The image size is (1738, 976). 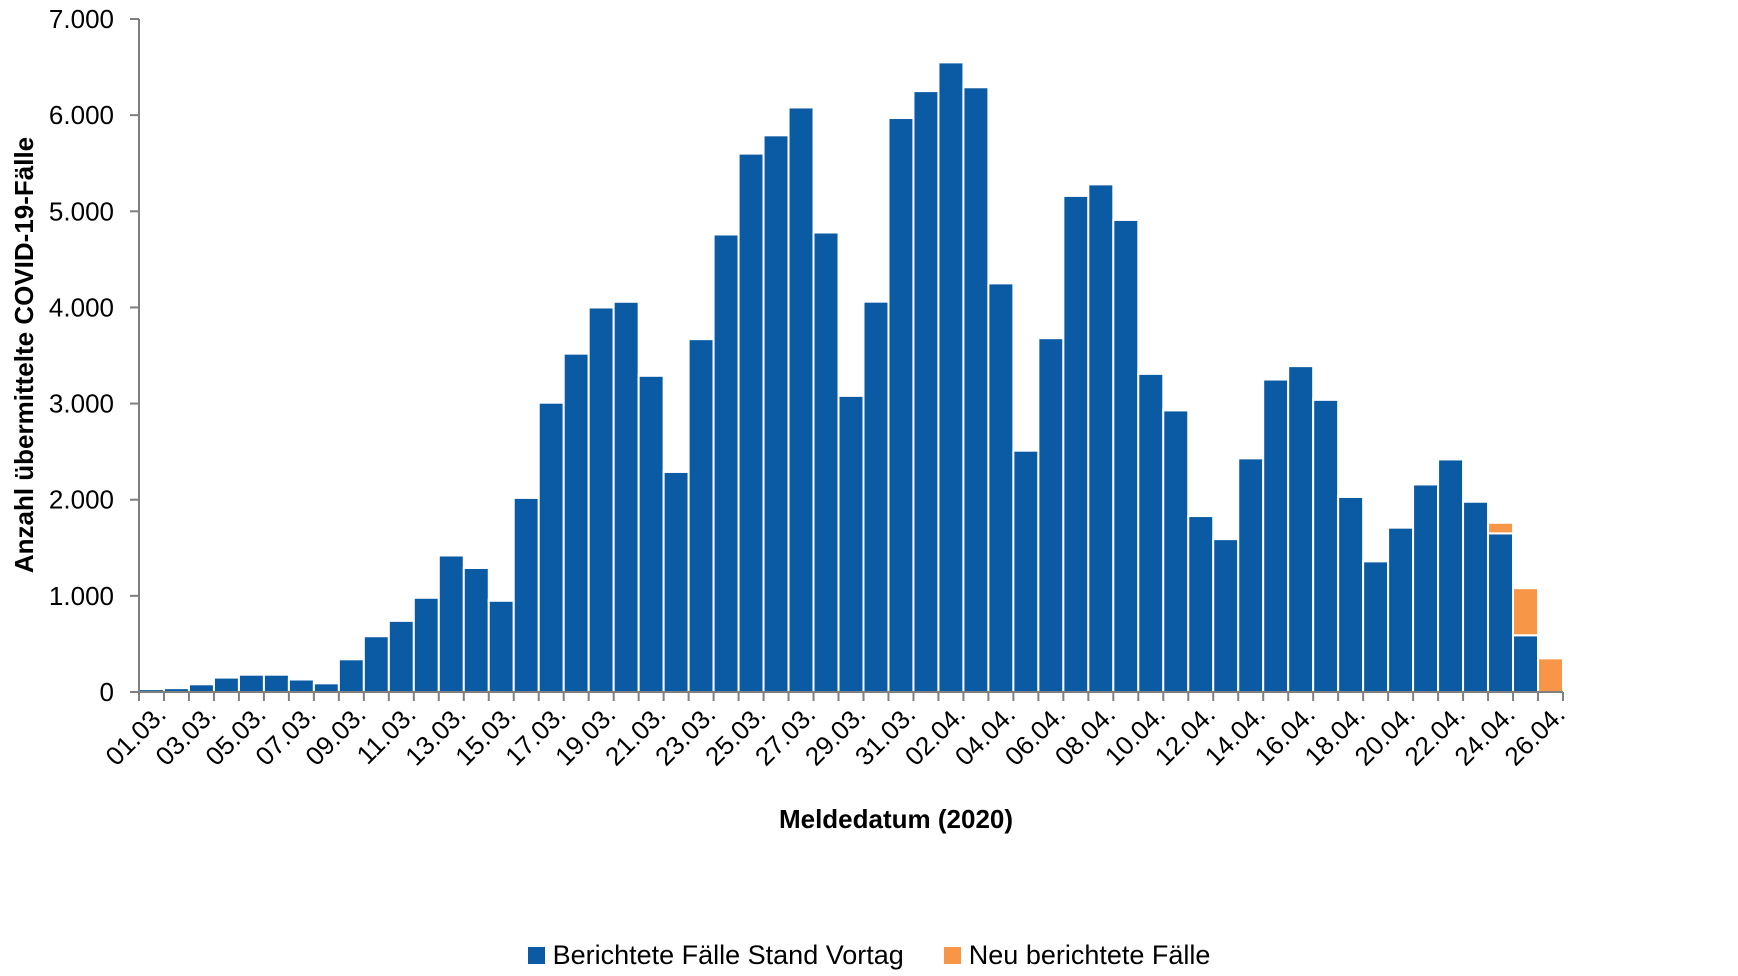 I want to click on y-tick-label: 4.000, so click(x=81, y=307).